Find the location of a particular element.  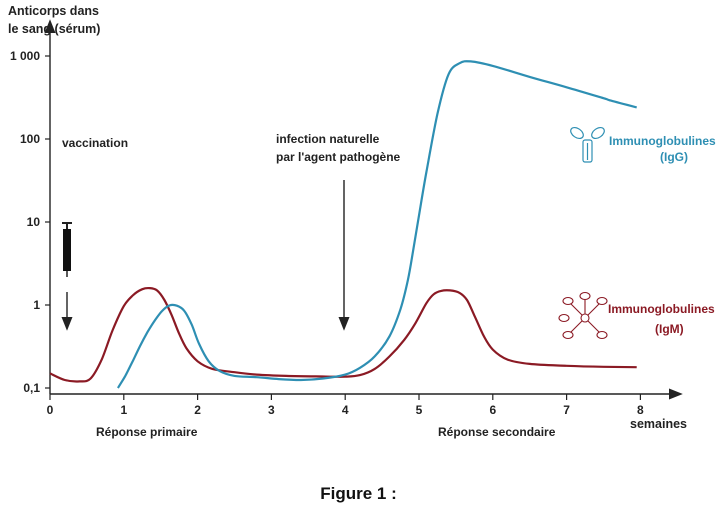

x-tick-label: 8 is located at coordinates (640, 410).